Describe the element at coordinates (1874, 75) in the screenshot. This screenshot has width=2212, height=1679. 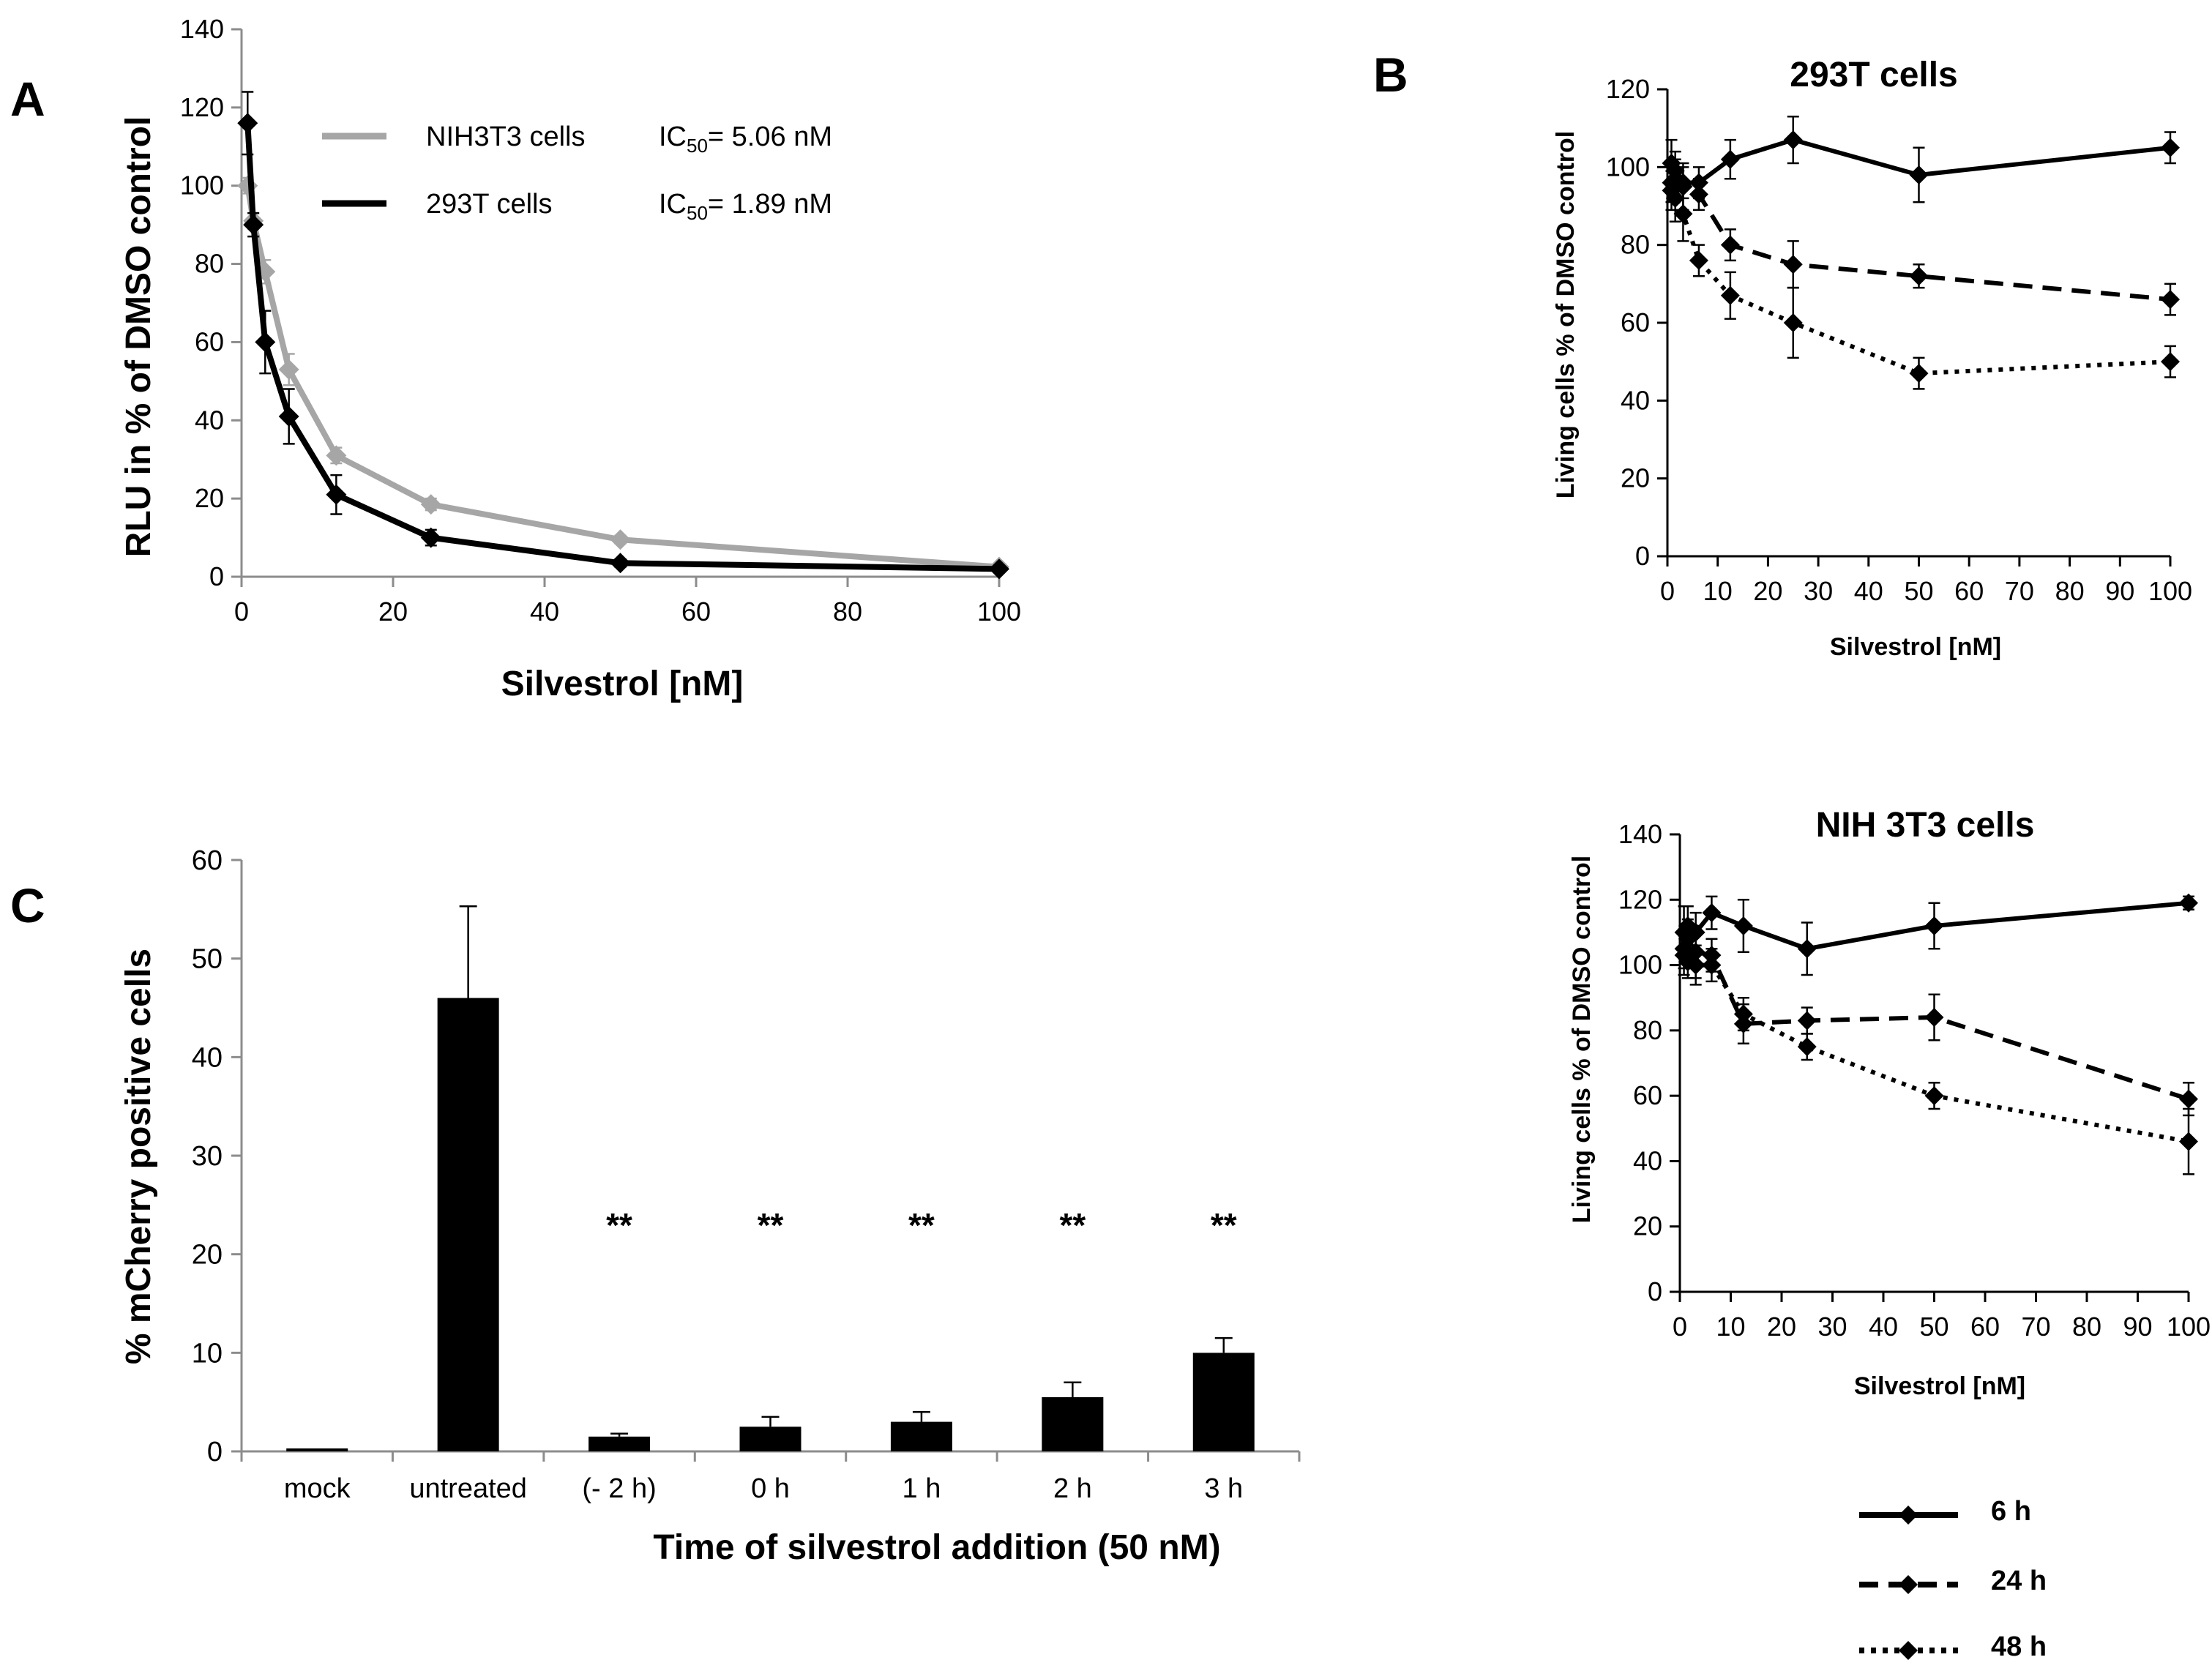
I see `panel-b-293t-title: 293T cells` at that location.